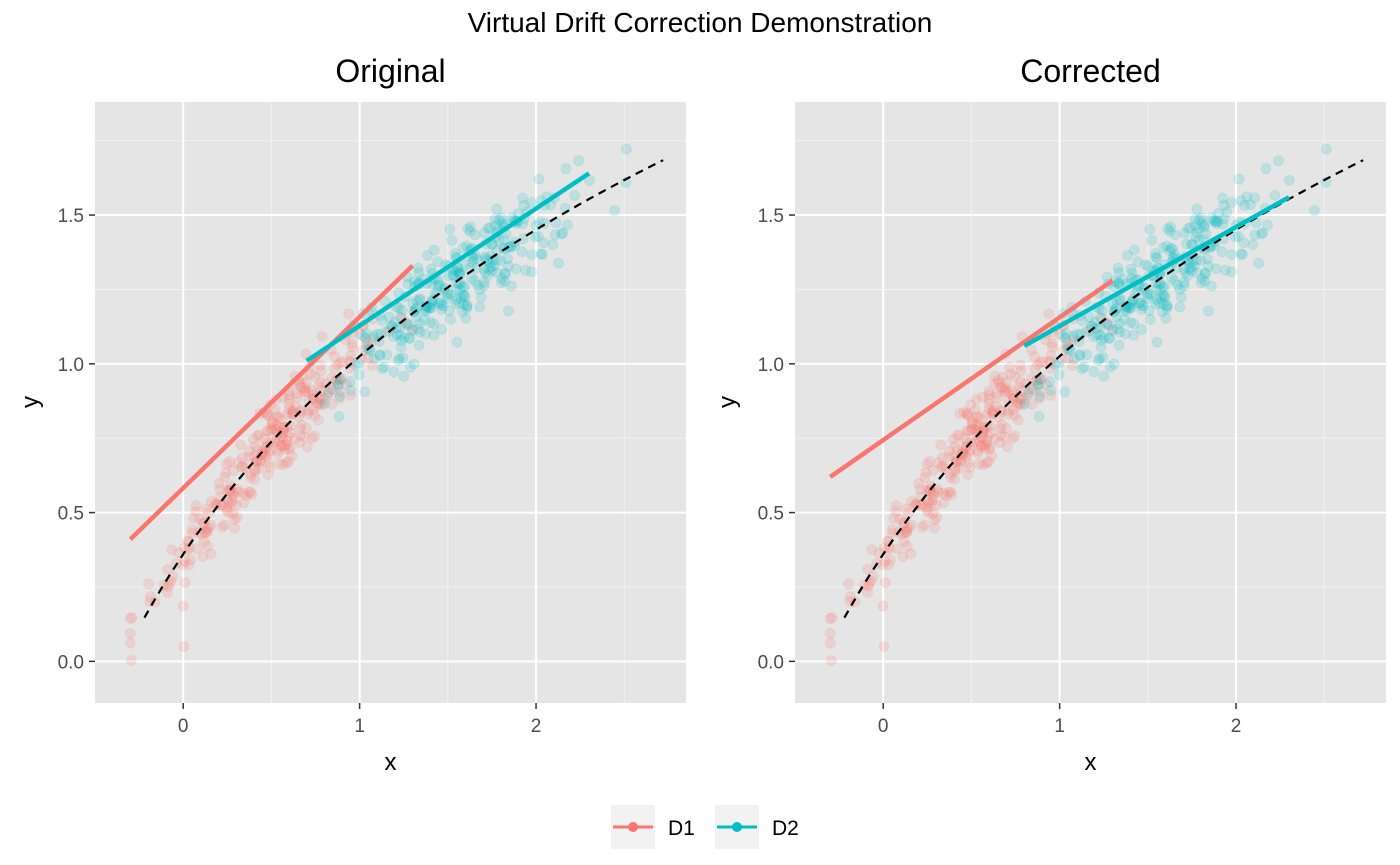 The width and height of the screenshot is (1400, 865). I want to click on legend-label-d1: D1, so click(681, 828).